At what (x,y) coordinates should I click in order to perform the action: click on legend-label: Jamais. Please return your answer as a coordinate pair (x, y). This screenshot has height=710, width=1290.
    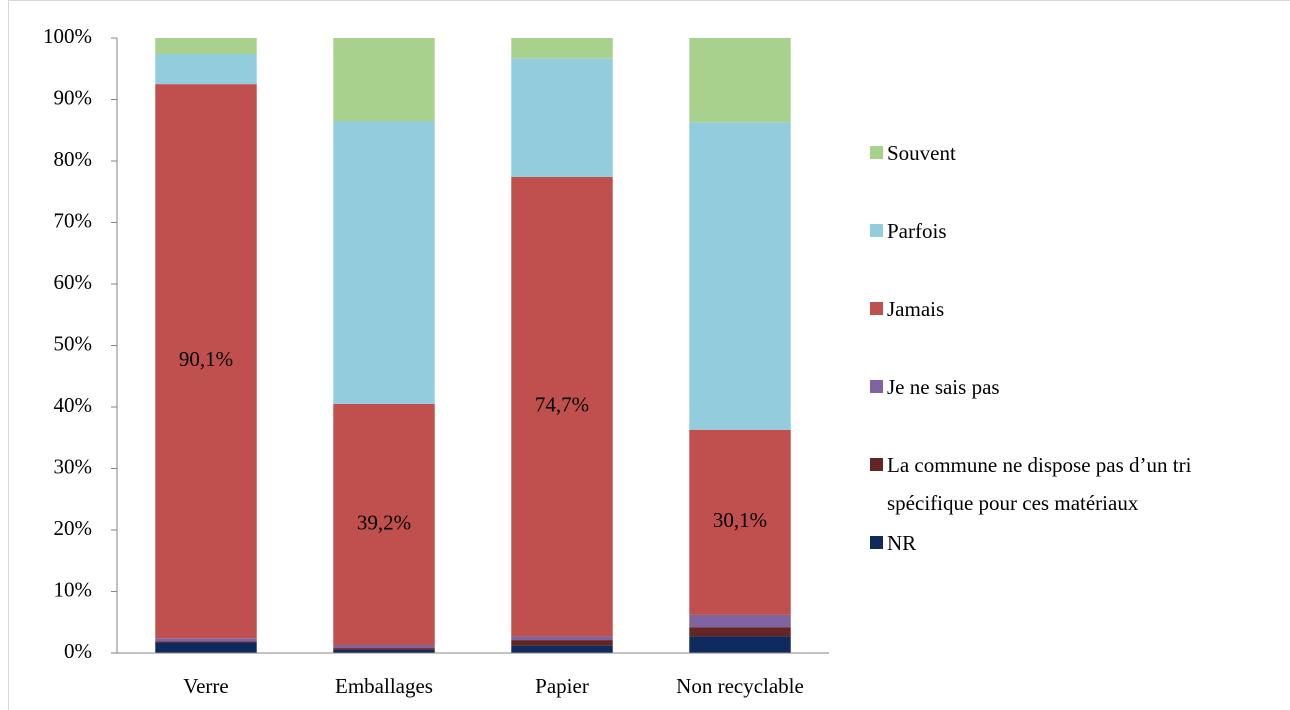
    Looking at the image, I should click on (916, 309).